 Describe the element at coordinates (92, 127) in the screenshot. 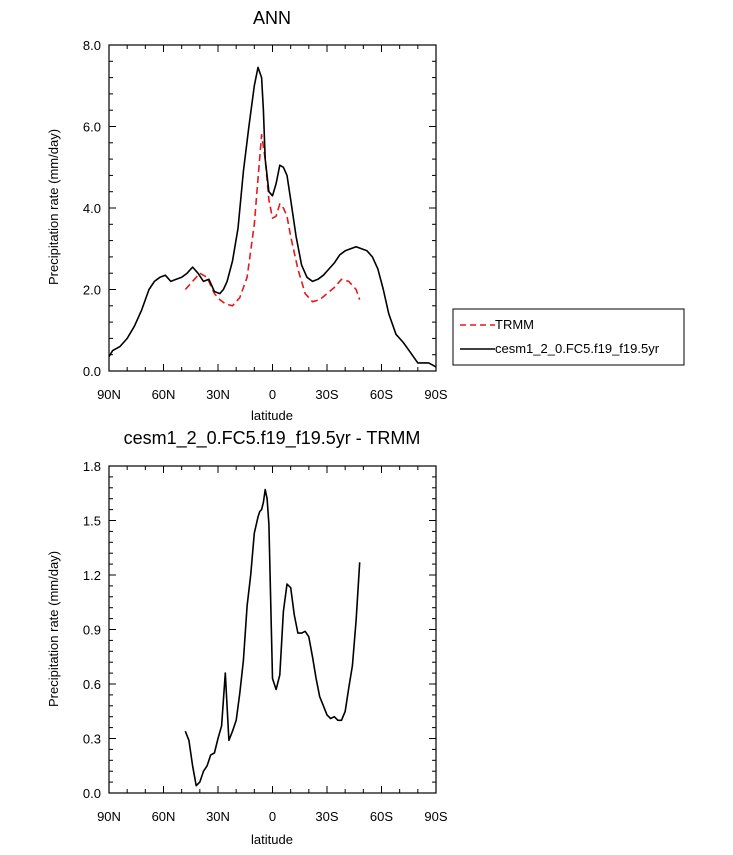

I see `y-tick-label: 6.0` at that location.